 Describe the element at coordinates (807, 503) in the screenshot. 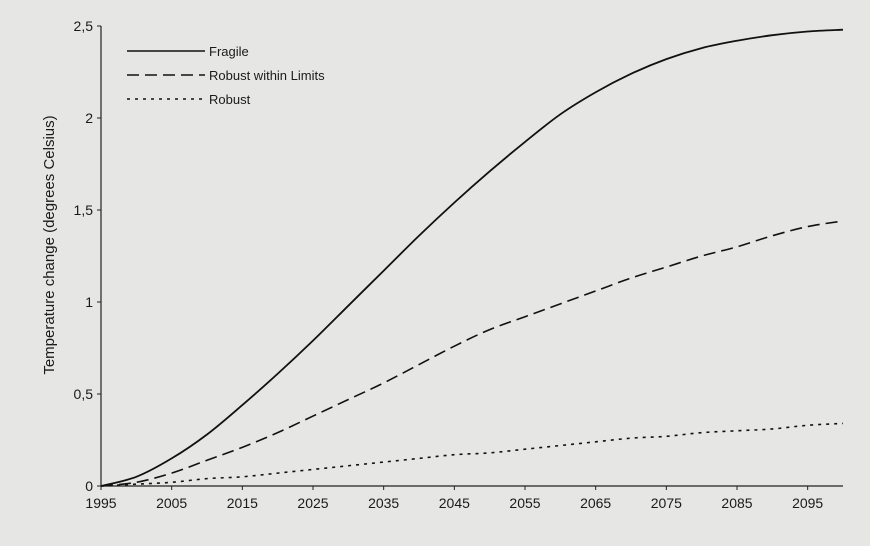

I see `x-tick-label: 2095` at that location.